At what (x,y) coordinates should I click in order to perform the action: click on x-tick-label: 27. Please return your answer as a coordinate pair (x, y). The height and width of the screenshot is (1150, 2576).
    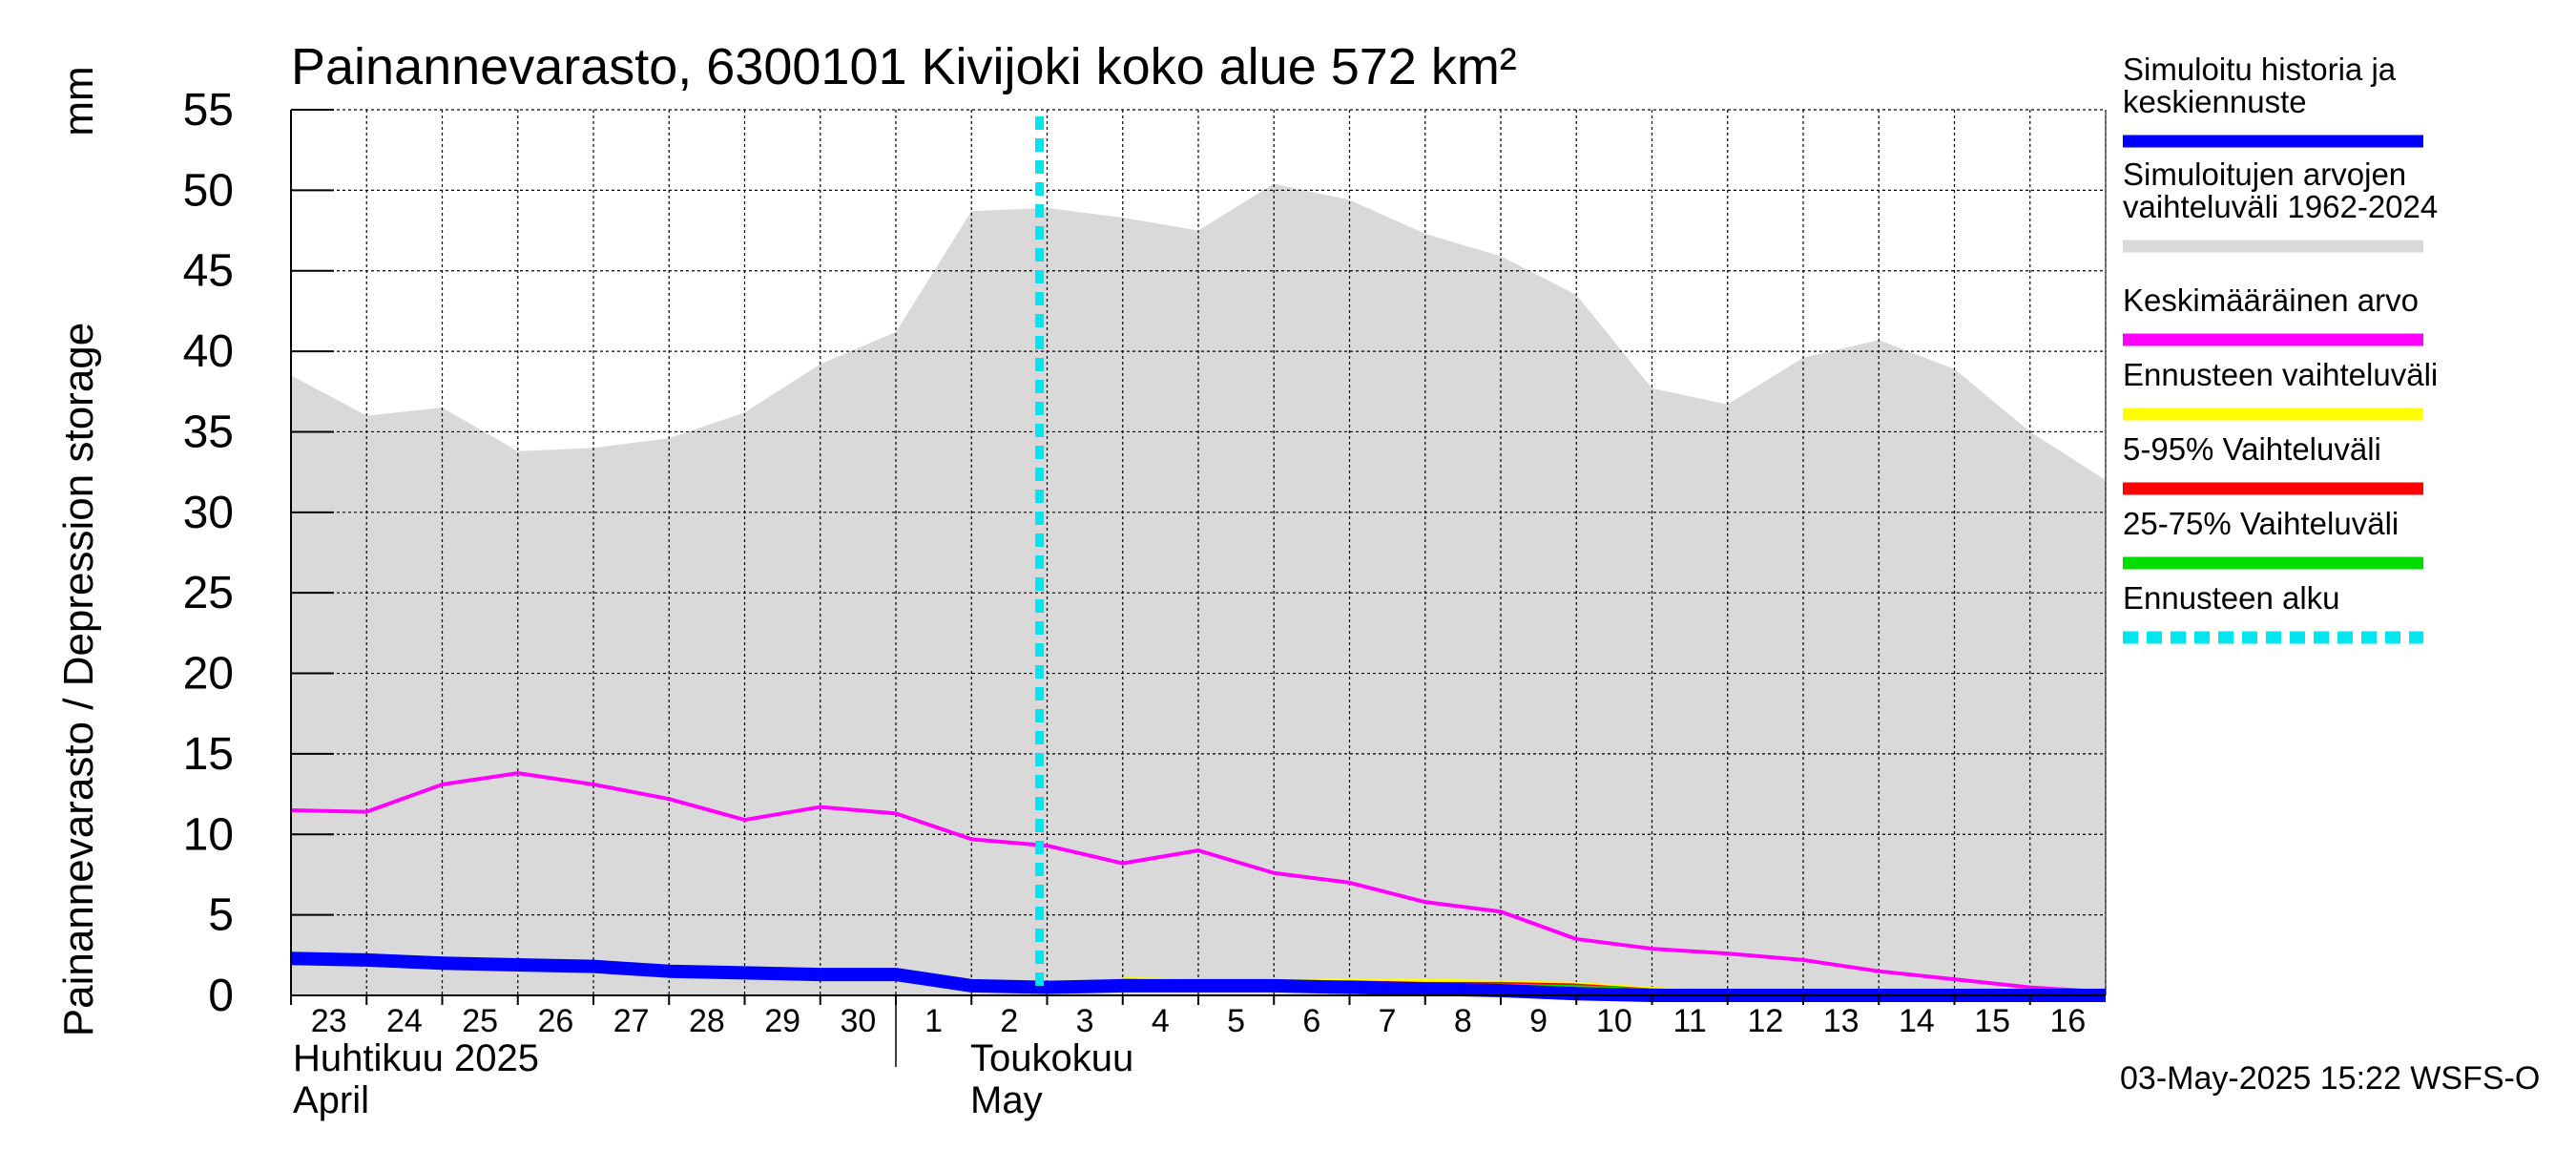
    Looking at the image, I should click on (631, 1021).